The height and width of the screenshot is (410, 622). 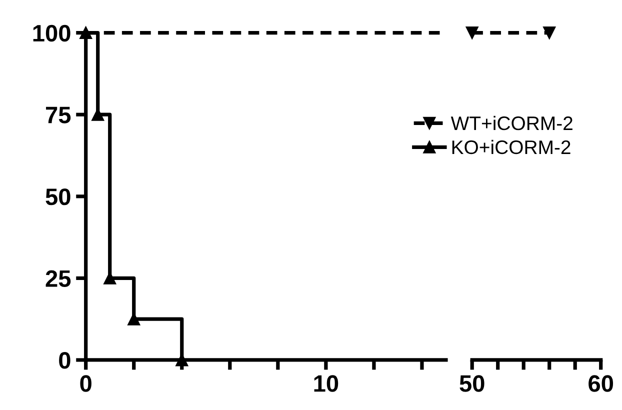 I want to click on y-tick-label: 100, so click(x=51, y=33).